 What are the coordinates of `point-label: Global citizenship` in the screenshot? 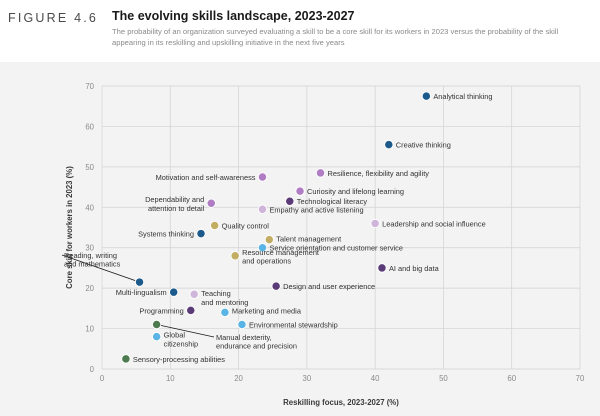 It's located at (181, 340).